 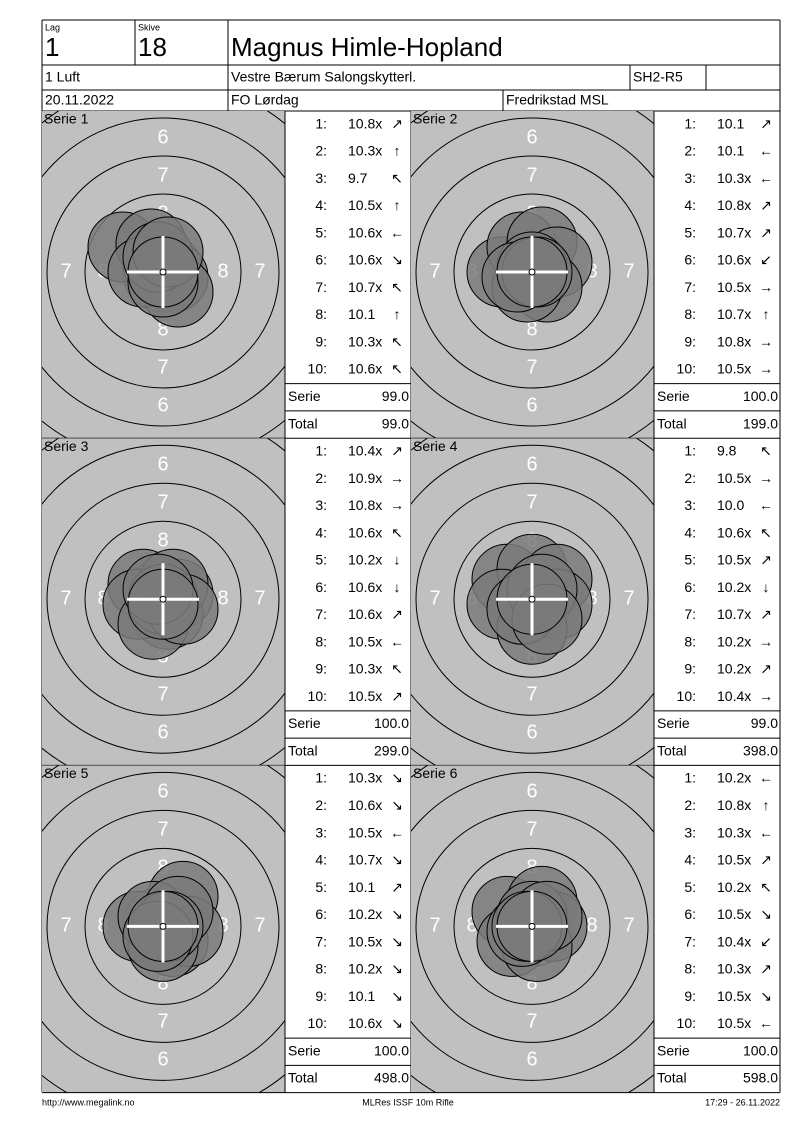 What do you see at coordinates (391, 750) in the screenshot?
I see `total-value: 299.0` at bounding box center [391, 750].